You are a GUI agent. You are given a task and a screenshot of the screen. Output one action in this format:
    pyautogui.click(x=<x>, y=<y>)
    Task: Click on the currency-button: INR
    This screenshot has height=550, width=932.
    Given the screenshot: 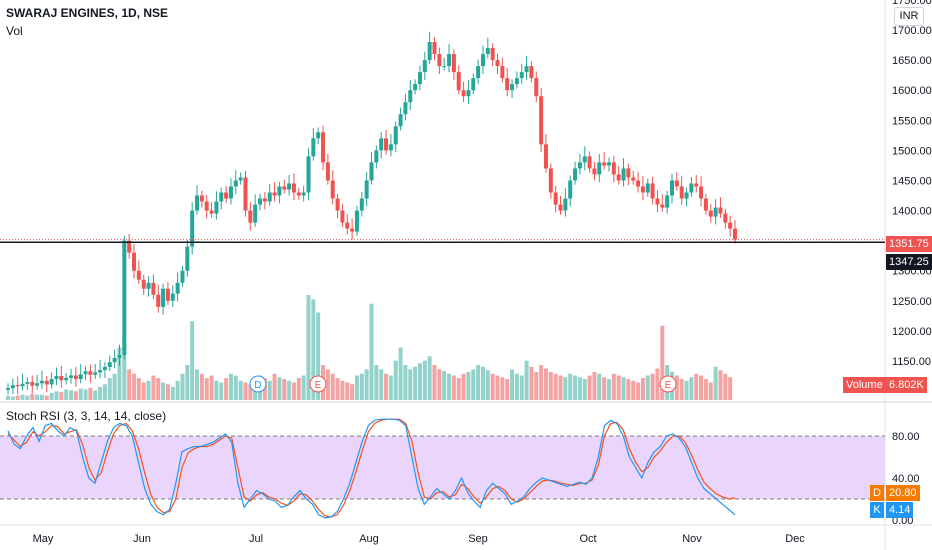 What is the action you would take?
    pyautogui.click(x=909, y=16)
    